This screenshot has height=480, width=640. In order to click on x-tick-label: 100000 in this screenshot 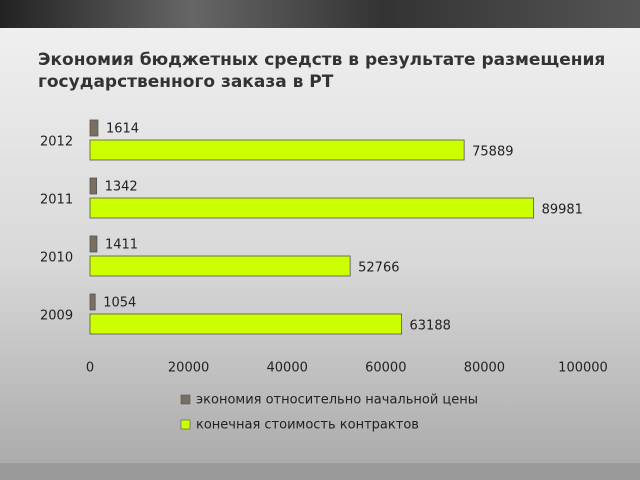, I will do `click(583, 368)`.